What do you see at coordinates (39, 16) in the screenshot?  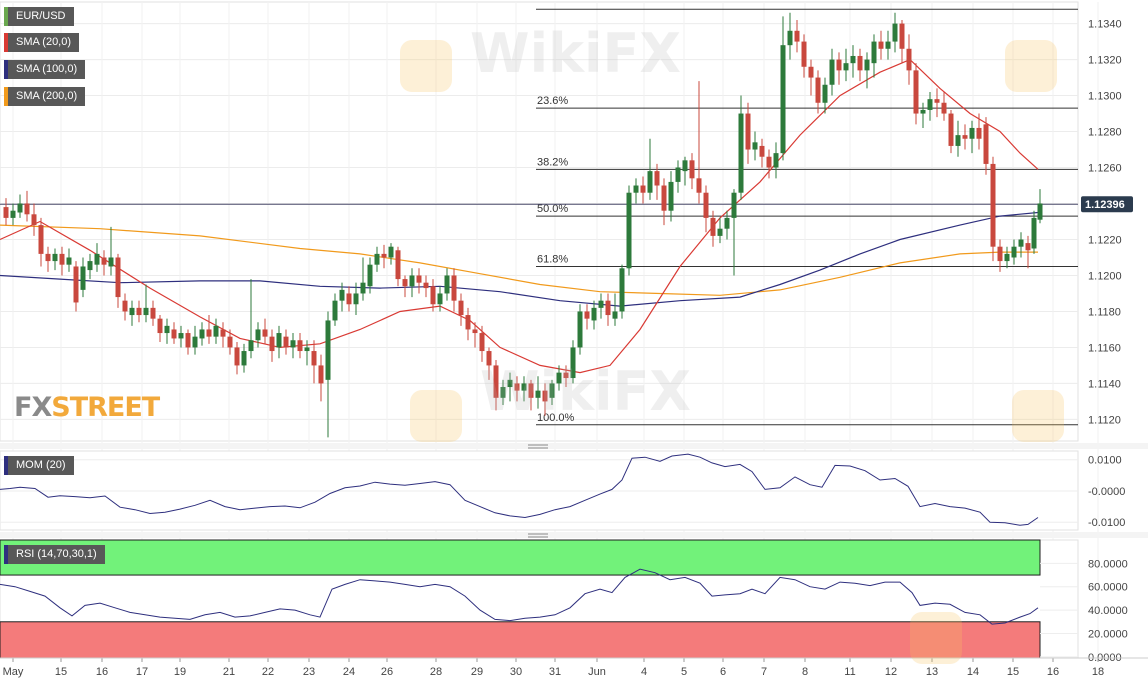 I see `legend-eurusd: EUR/USD` at bounding box center [39, 16].